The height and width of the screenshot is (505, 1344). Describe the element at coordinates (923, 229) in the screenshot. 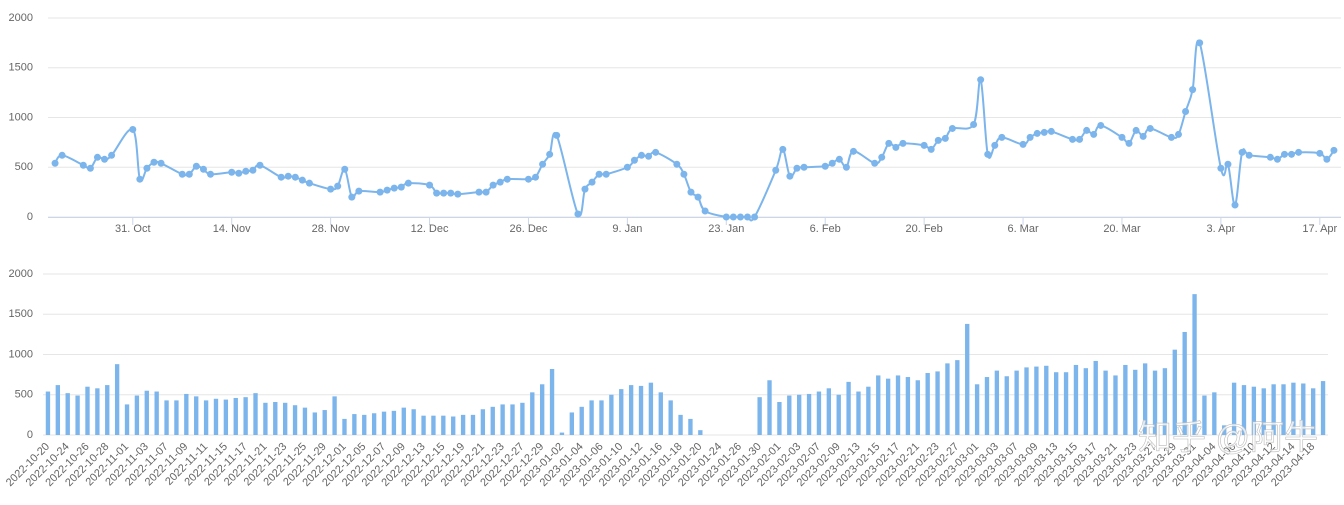

I see `x-tick-label: 20. Feb` at that location.